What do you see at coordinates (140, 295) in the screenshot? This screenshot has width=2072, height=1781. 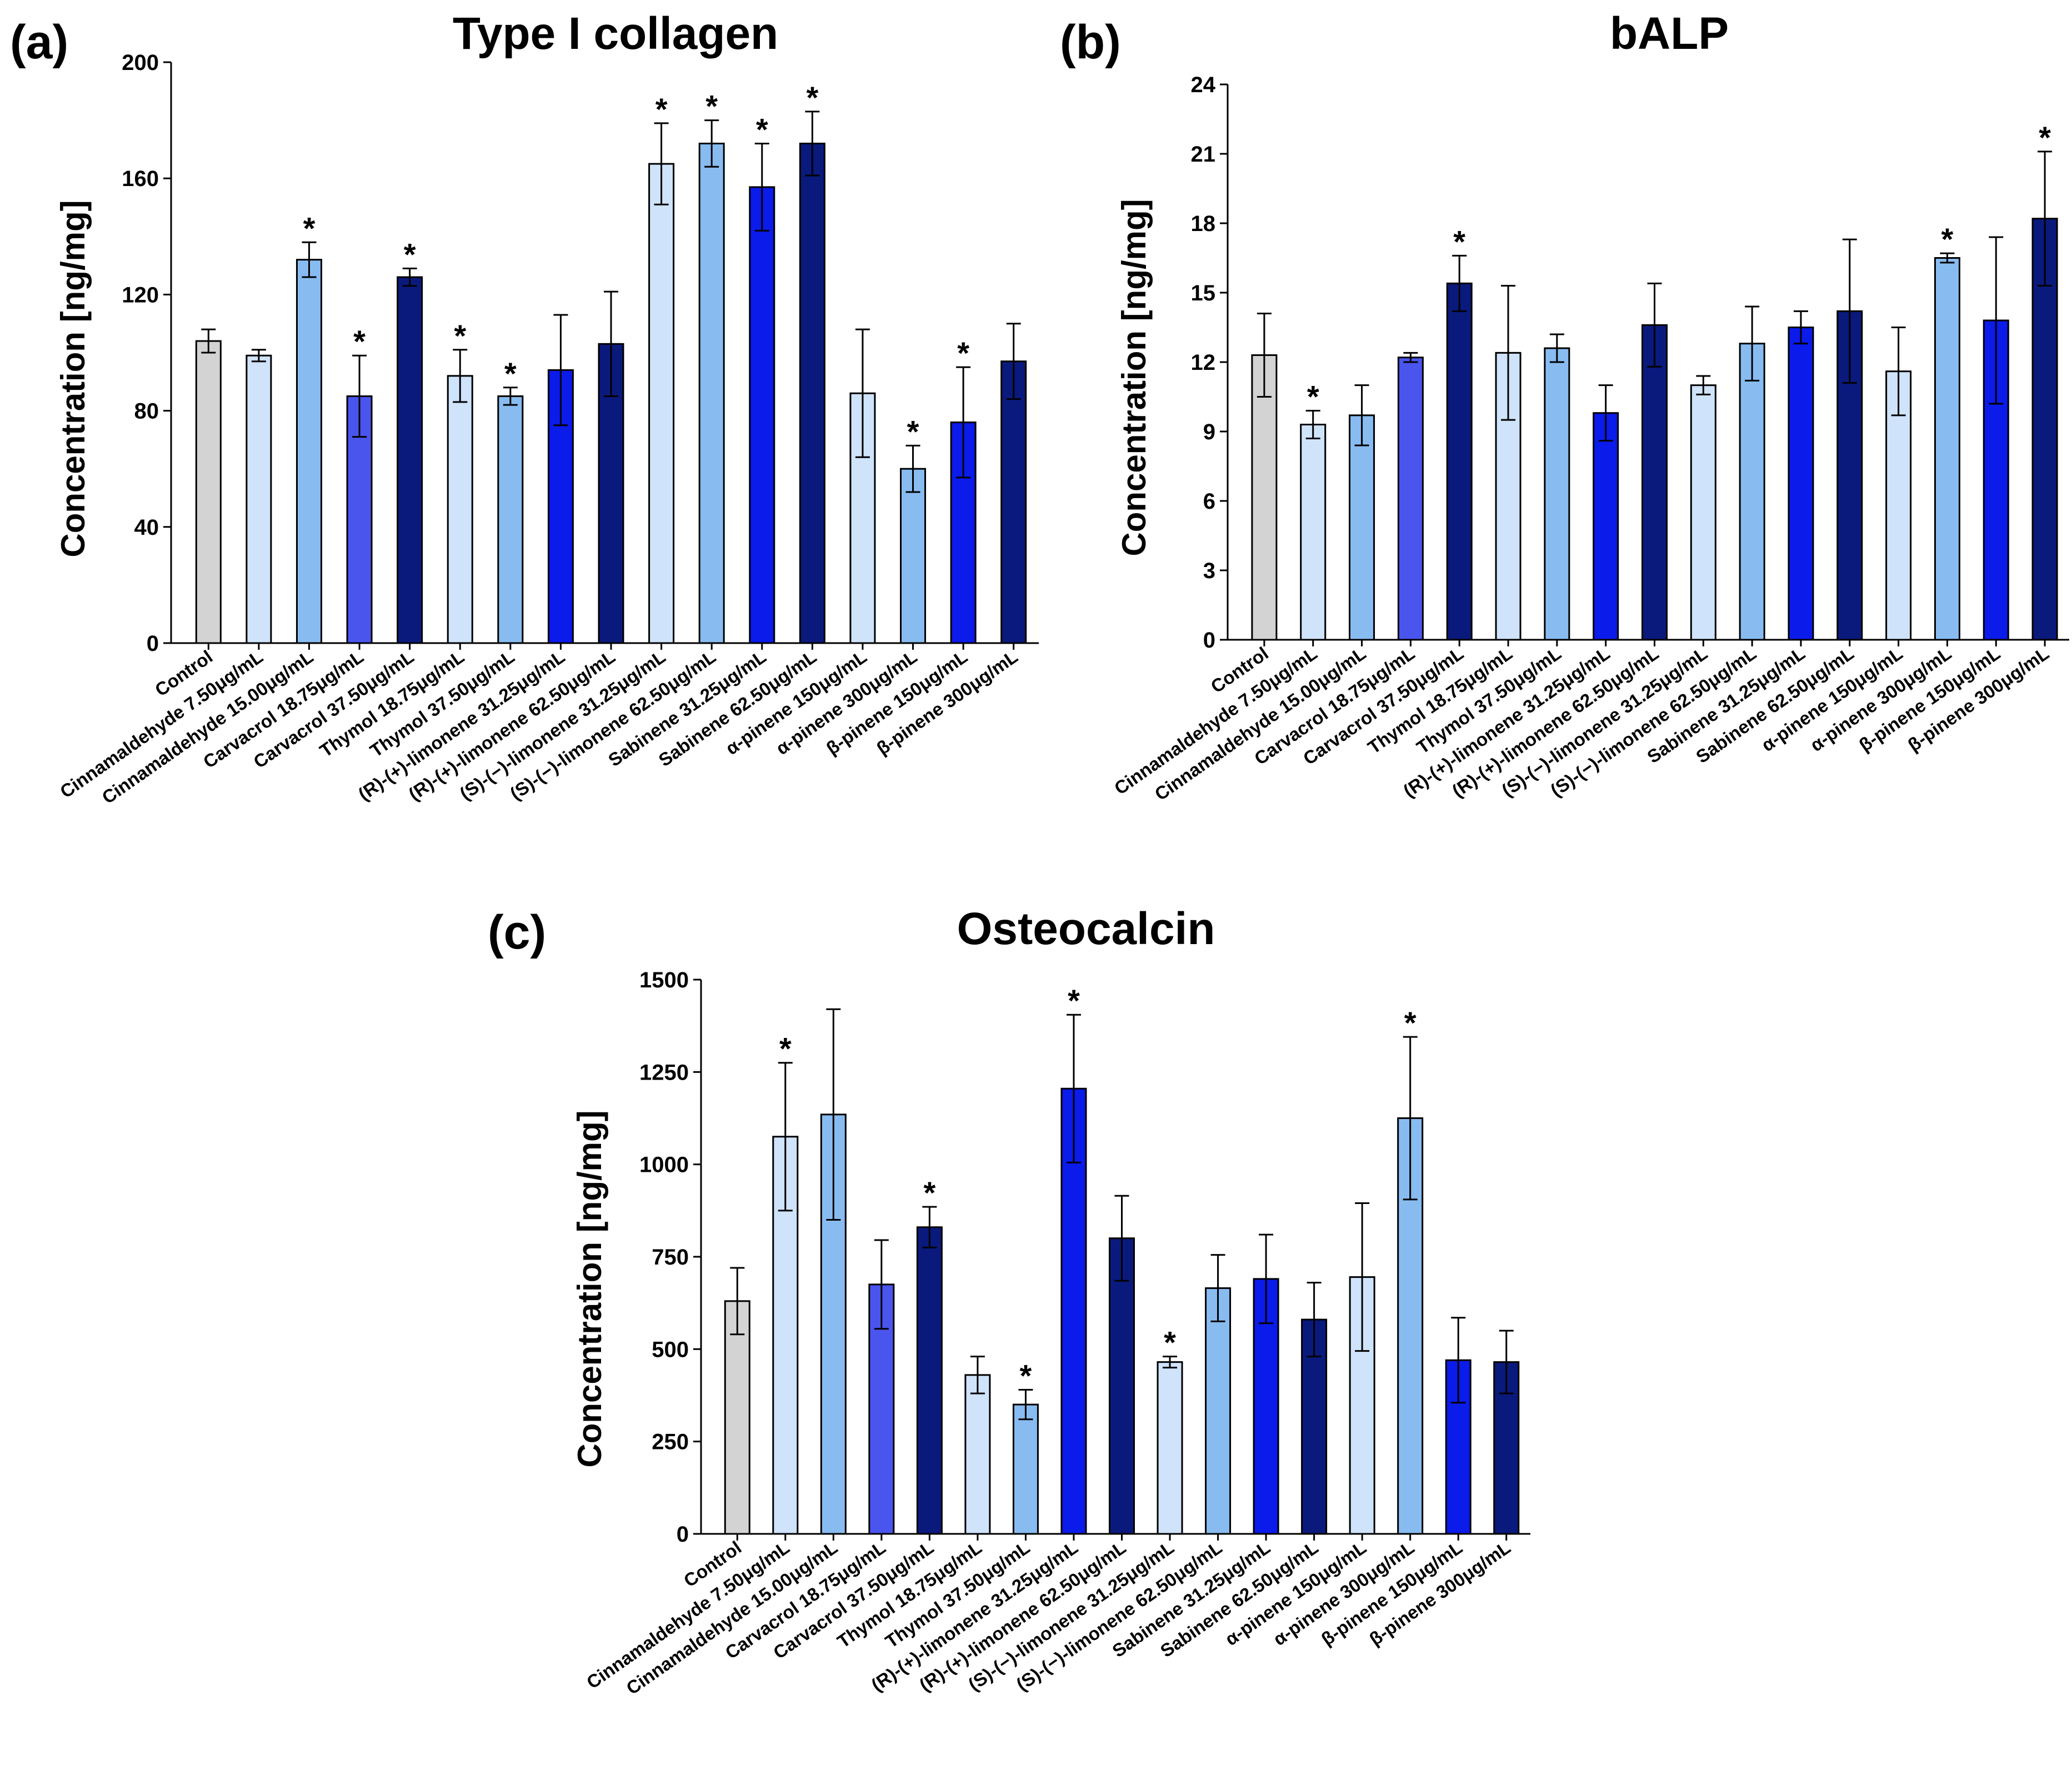 I see `panel-a-y-tick-label: 120` at bounding box center [140, 295].